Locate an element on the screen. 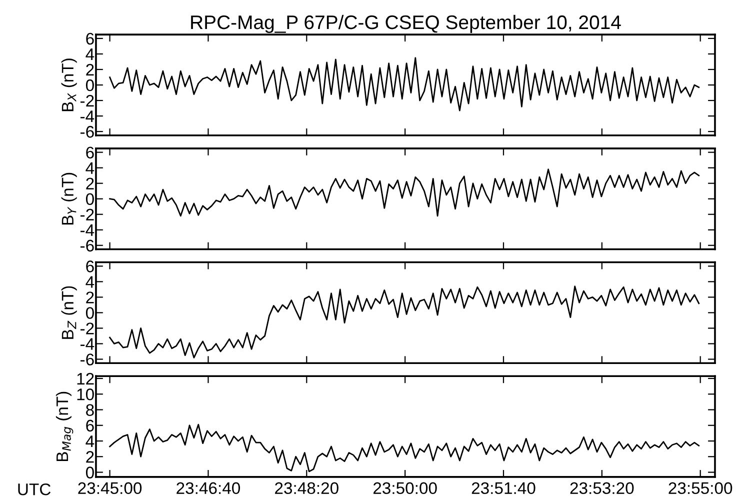  x-axis-title: UTC is located at coordinates (34, 489).